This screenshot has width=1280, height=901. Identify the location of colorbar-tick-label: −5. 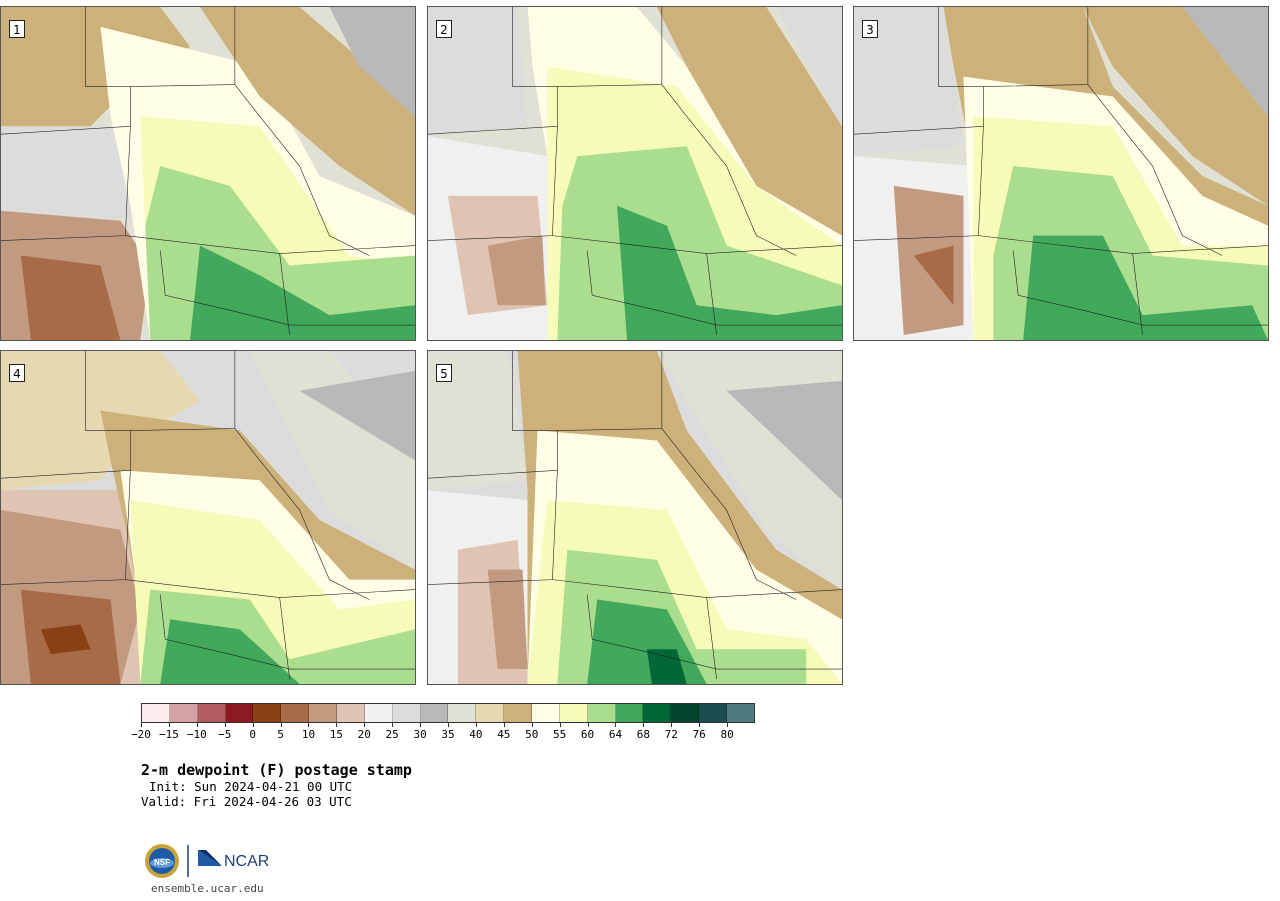
(225, 734).